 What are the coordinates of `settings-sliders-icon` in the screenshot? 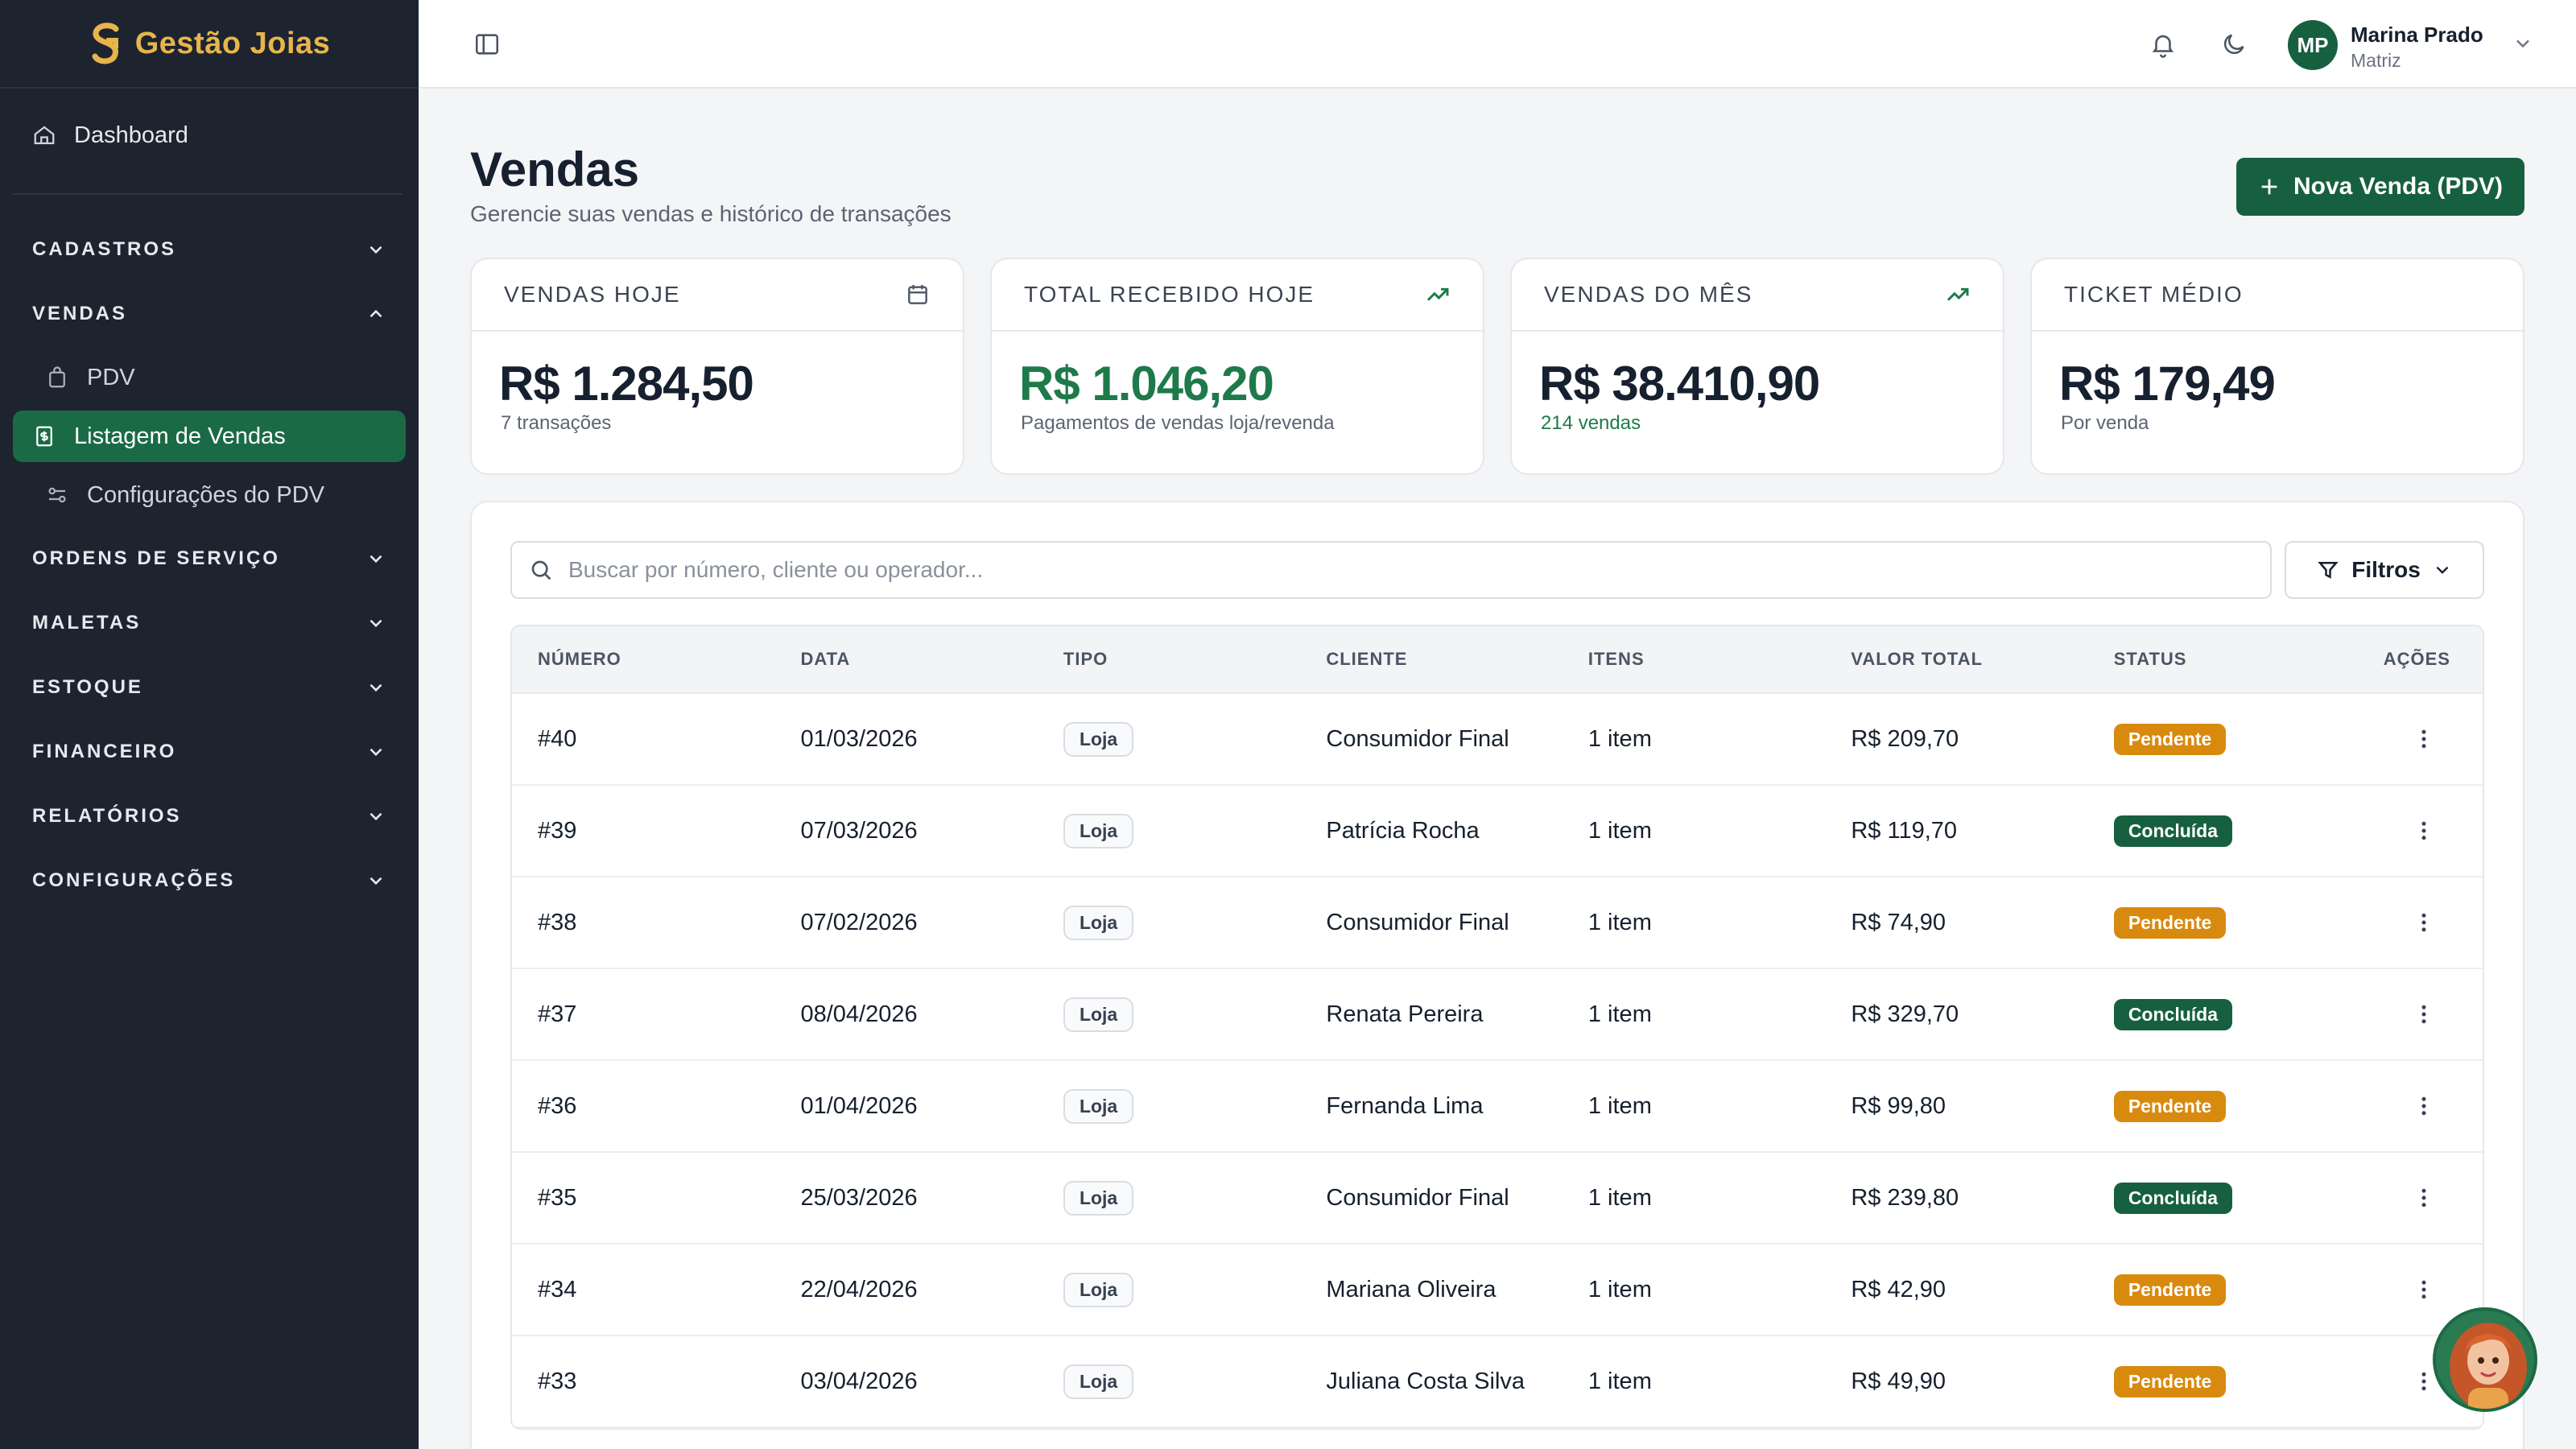 It's located at (57, 495).